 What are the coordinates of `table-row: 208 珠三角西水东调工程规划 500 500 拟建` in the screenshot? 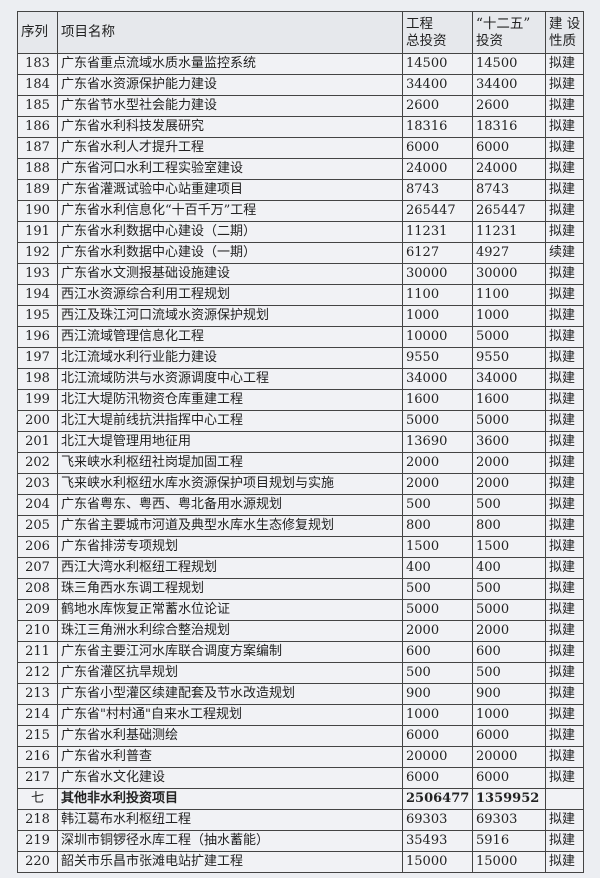 It's located at (300, 589).